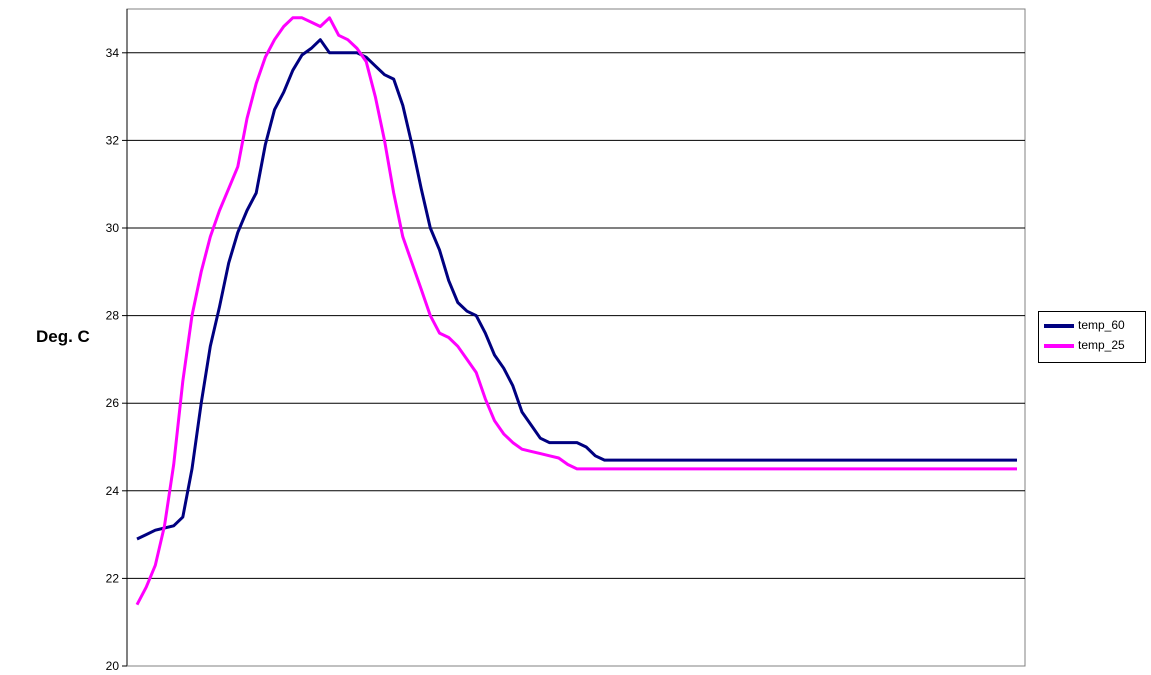 The image size is (1151, 675). Describe the element at coordinates (113, 53) in the screenshot. I see `y-tick-label-34: 34` at that location.